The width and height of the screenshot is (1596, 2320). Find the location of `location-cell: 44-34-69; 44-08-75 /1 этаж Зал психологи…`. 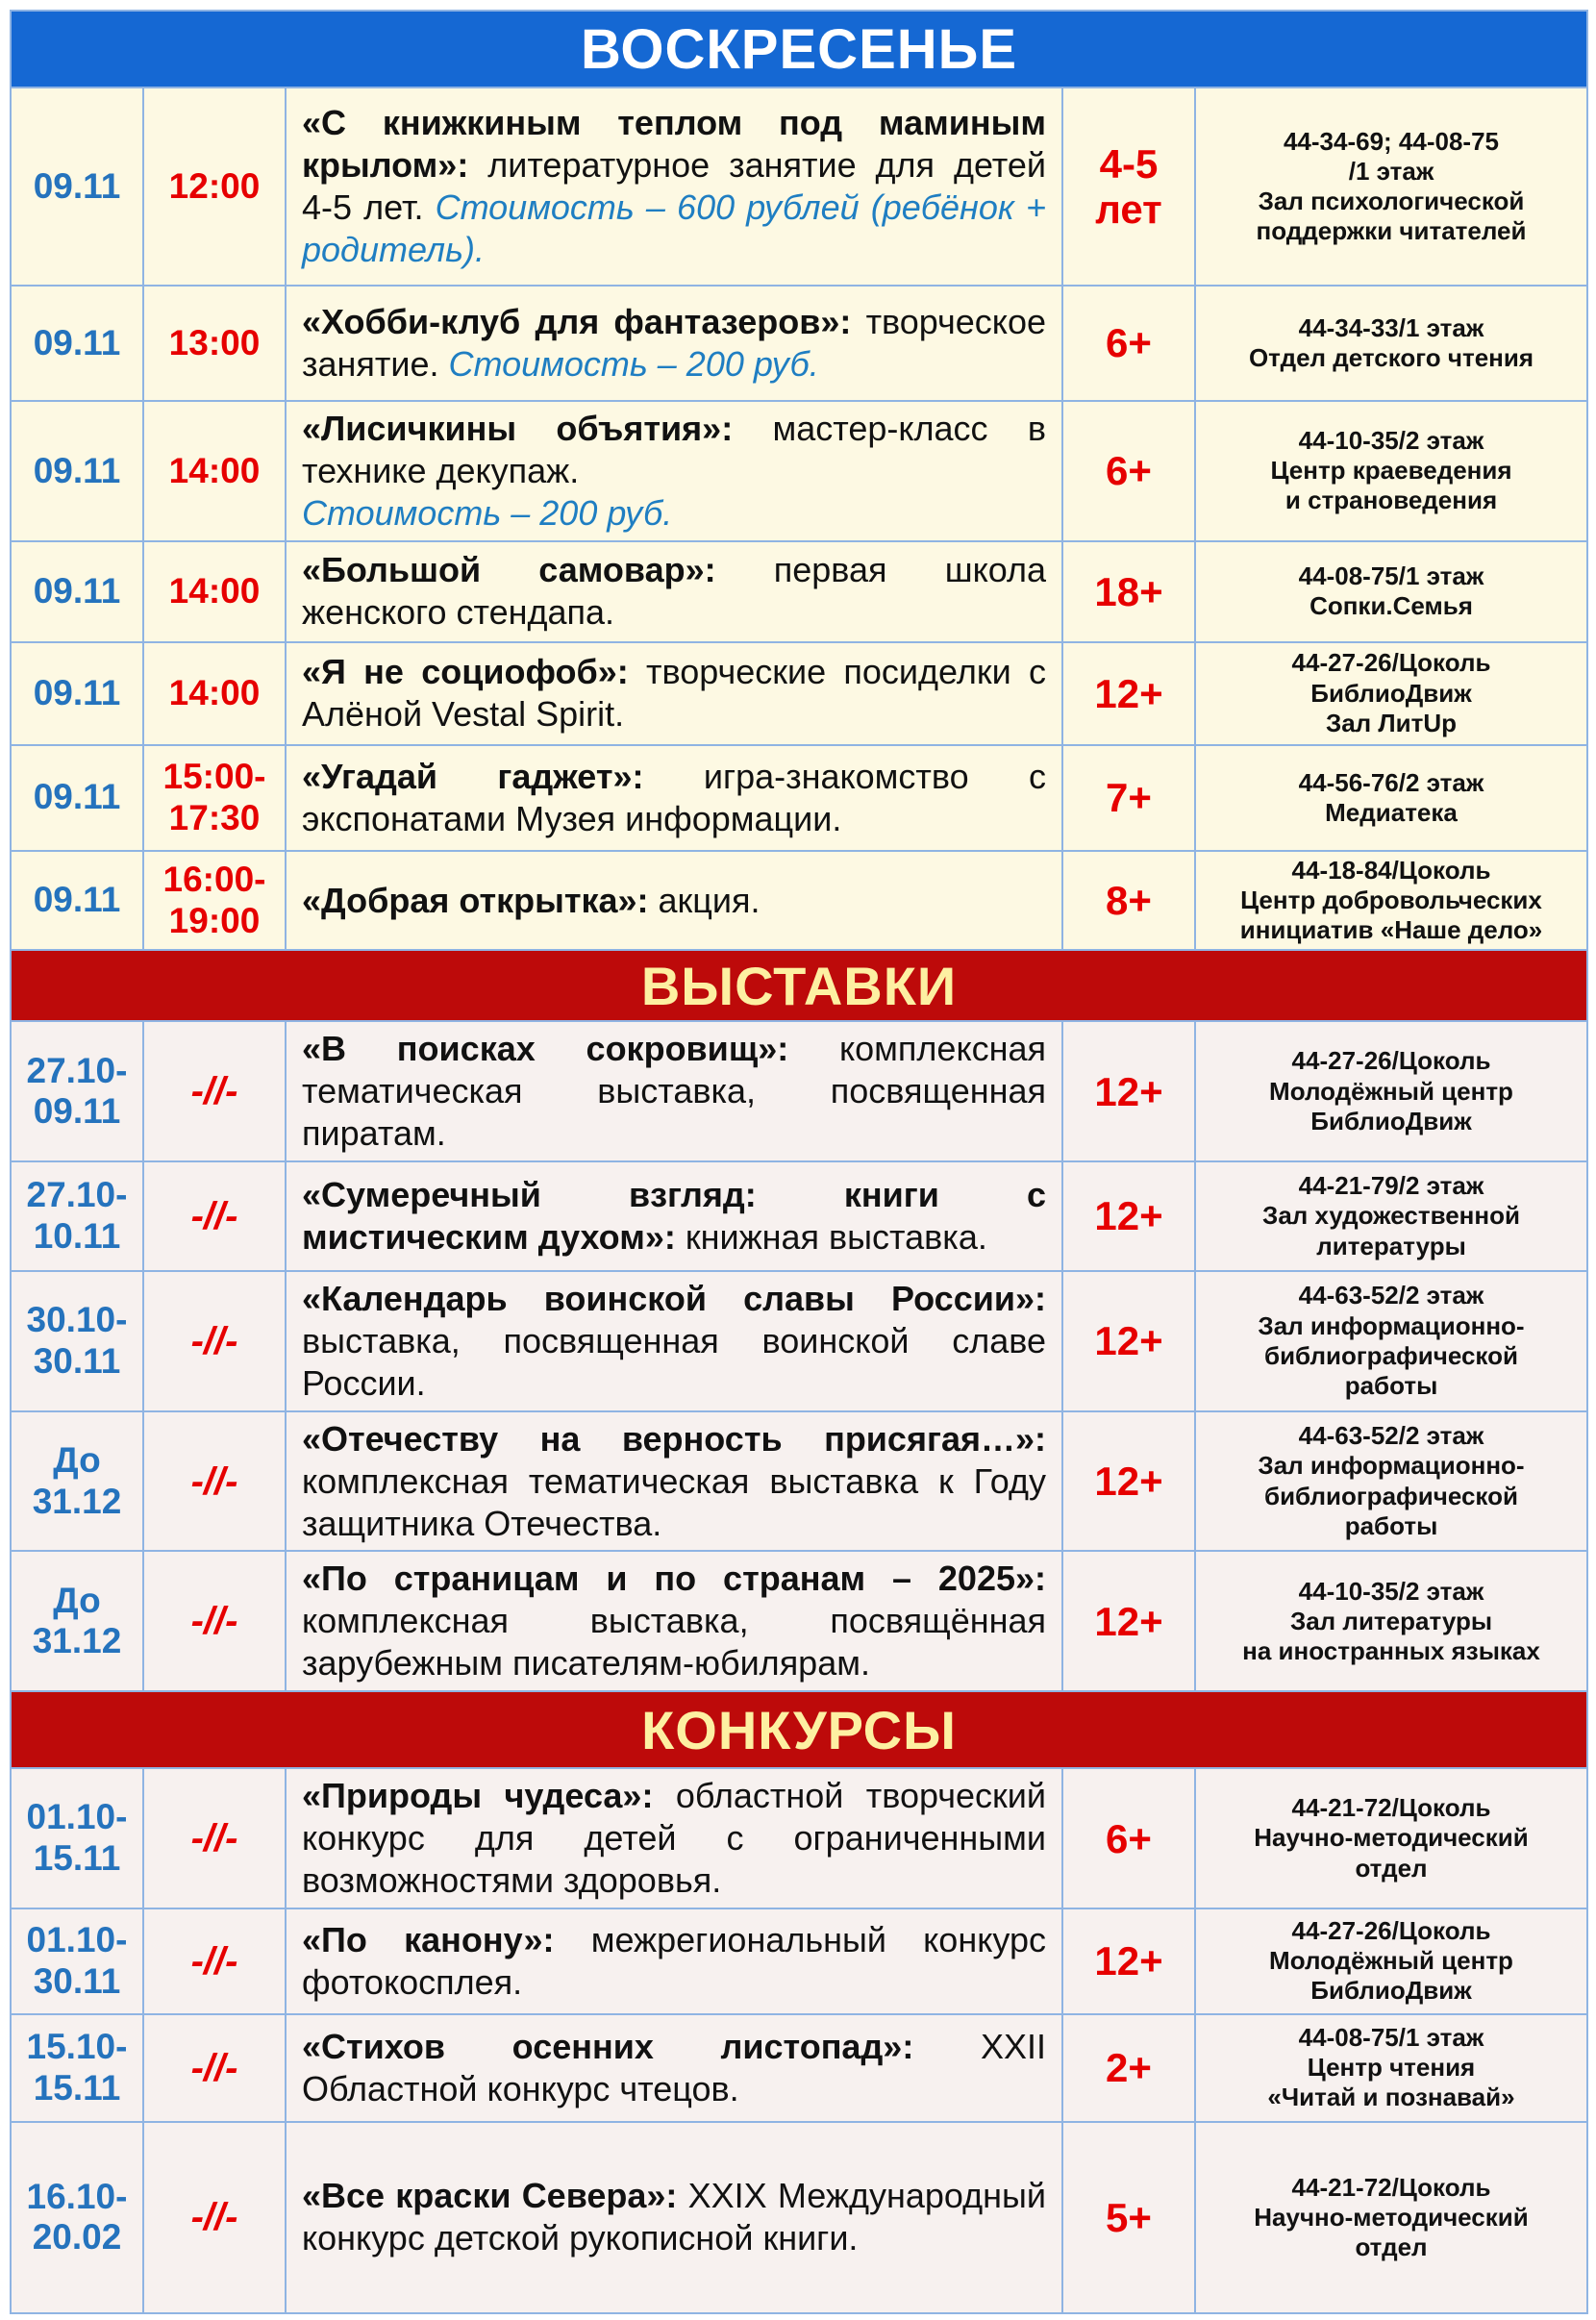

location-cell: 44-34-69; 44-08-75 /1 этаж Зал психологи… is located at coordinates (1391, 187).